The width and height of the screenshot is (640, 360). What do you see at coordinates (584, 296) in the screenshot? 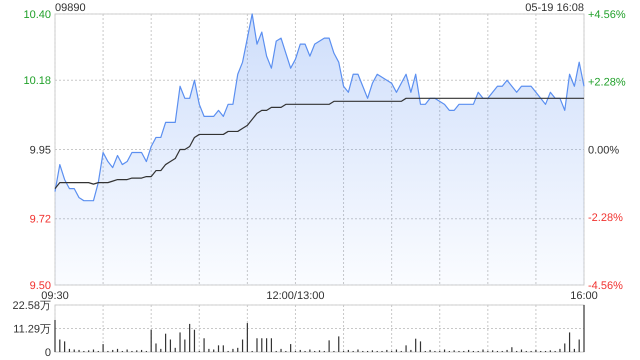
I see `x-tick-label: 16:00` at bounding box center [584, 296].